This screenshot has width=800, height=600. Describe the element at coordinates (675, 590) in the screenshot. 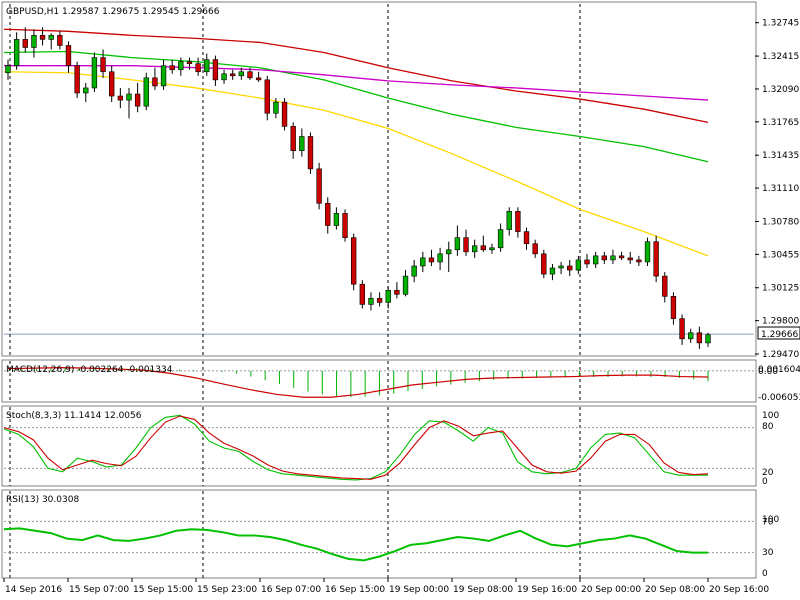

I see `x-tick-label: 20 Sep 08:00` at that location.